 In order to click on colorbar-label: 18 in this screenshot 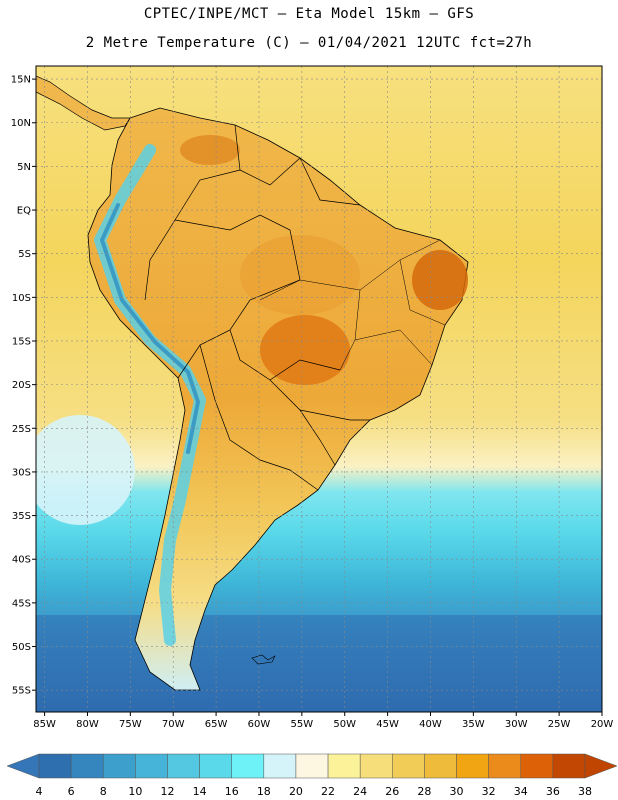, I will do `click(264, 791)`.